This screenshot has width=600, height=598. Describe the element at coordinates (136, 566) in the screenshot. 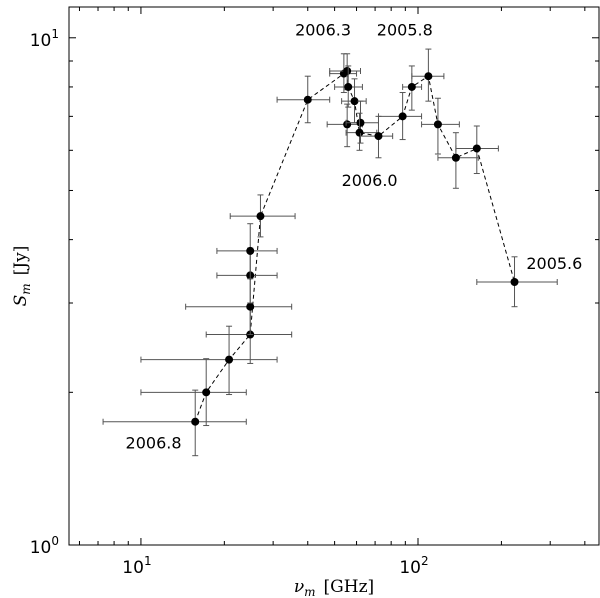

I see `x-tick-label: 10¹` at that location.